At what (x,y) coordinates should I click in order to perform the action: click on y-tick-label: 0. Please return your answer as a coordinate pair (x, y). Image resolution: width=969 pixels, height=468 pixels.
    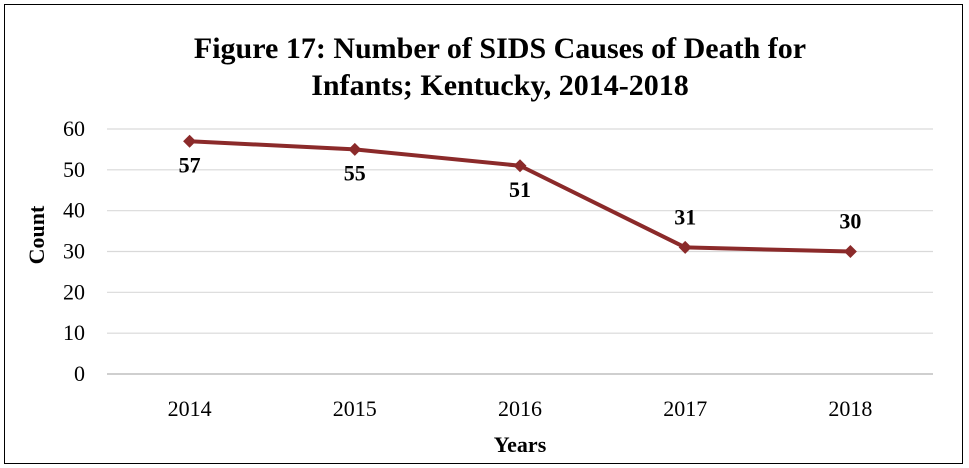
    Looking at the image, I should click on (79, 373).